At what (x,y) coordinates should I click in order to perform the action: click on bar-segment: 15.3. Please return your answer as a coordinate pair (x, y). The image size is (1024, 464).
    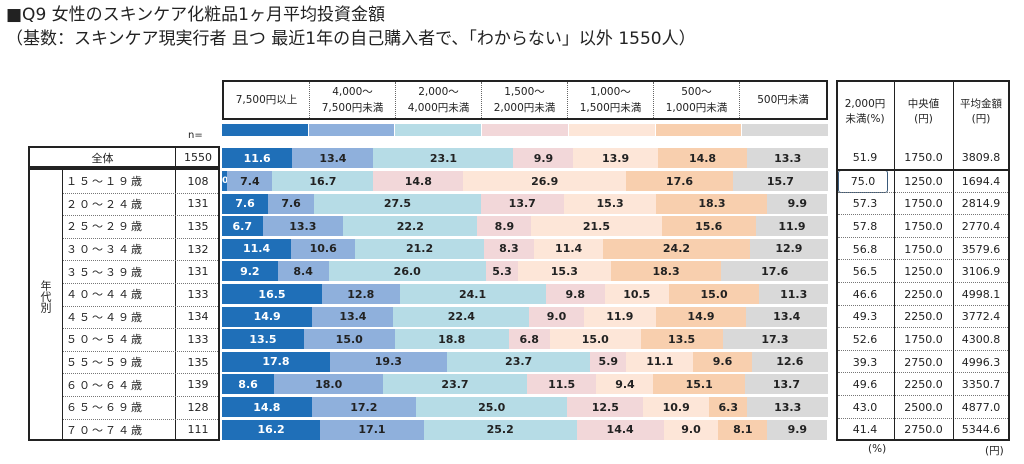
    Looking at the image, I should click on (564, 271).